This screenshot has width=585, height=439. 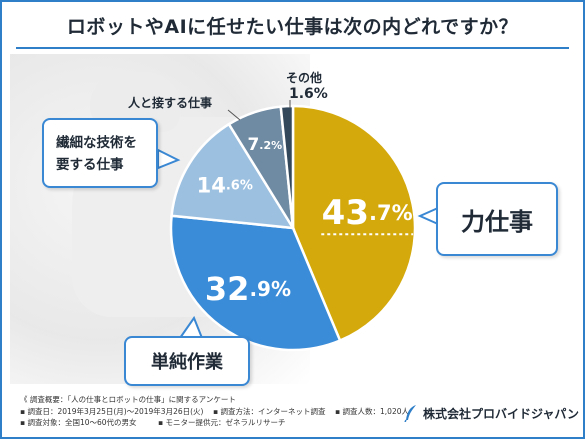 What do you see at coordinates (304, 78) in the screenshot?
I see `label-other-name: その他` at bounding box center [304, 78].